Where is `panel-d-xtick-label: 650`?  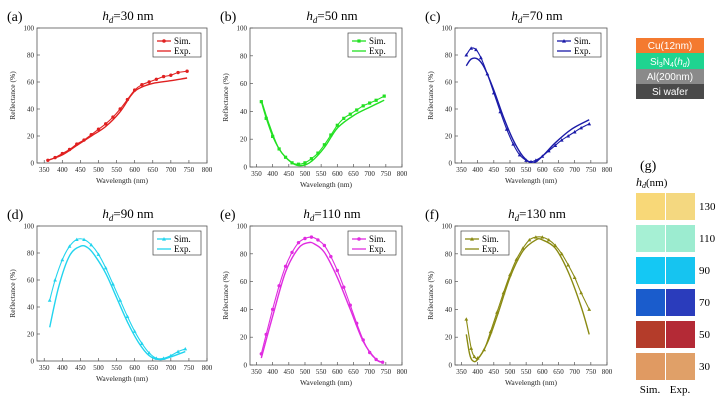
panel-d-xtick-label: 650 is located at coordinates (152, 368).